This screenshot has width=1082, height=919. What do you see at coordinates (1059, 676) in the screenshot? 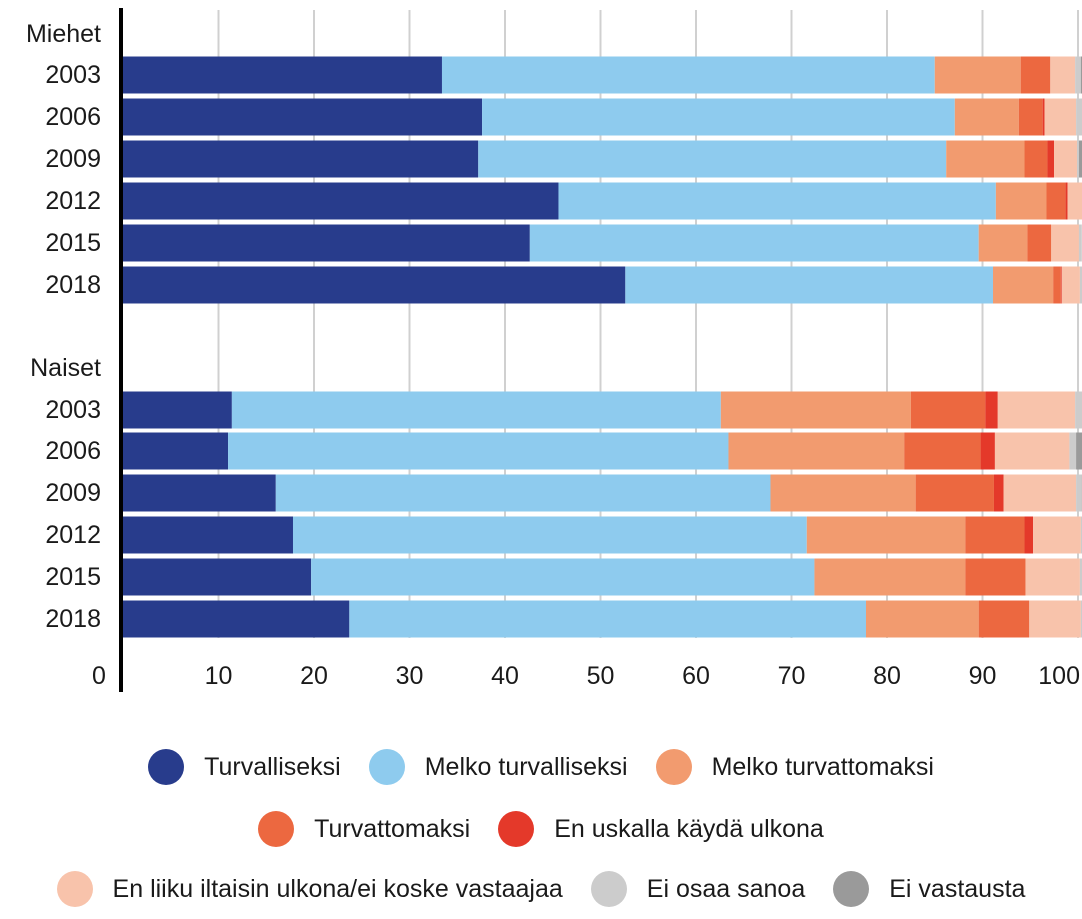
I see `x-tick-label: 100` at bounding box center [1059, 676].